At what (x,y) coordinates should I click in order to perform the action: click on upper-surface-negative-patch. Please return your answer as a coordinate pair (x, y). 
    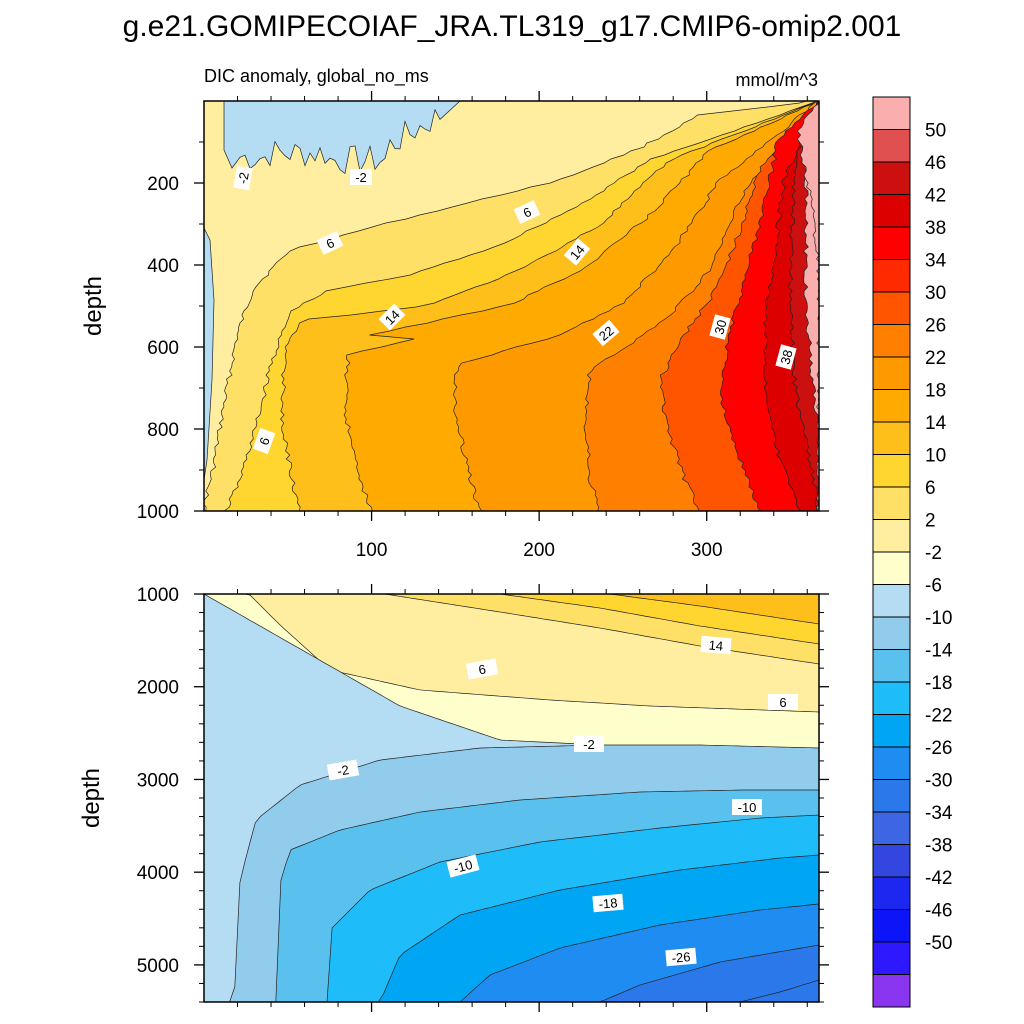
    Looking at the image, I should click on (342, 138).